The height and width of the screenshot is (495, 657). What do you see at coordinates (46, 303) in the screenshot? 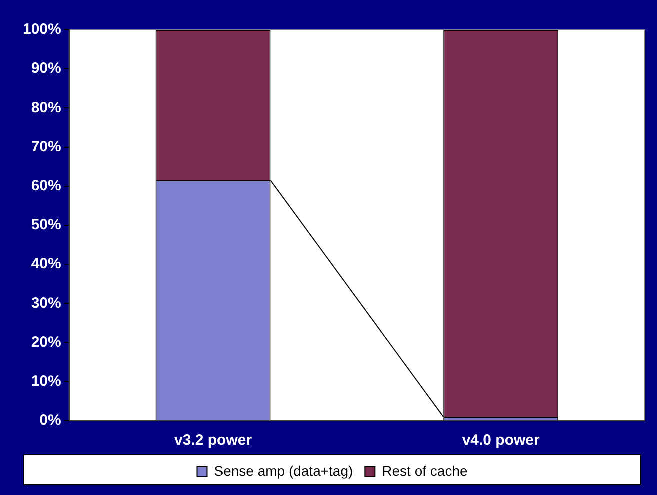
I see `y-tick-label: 30%` at bounding box center [46, 303].